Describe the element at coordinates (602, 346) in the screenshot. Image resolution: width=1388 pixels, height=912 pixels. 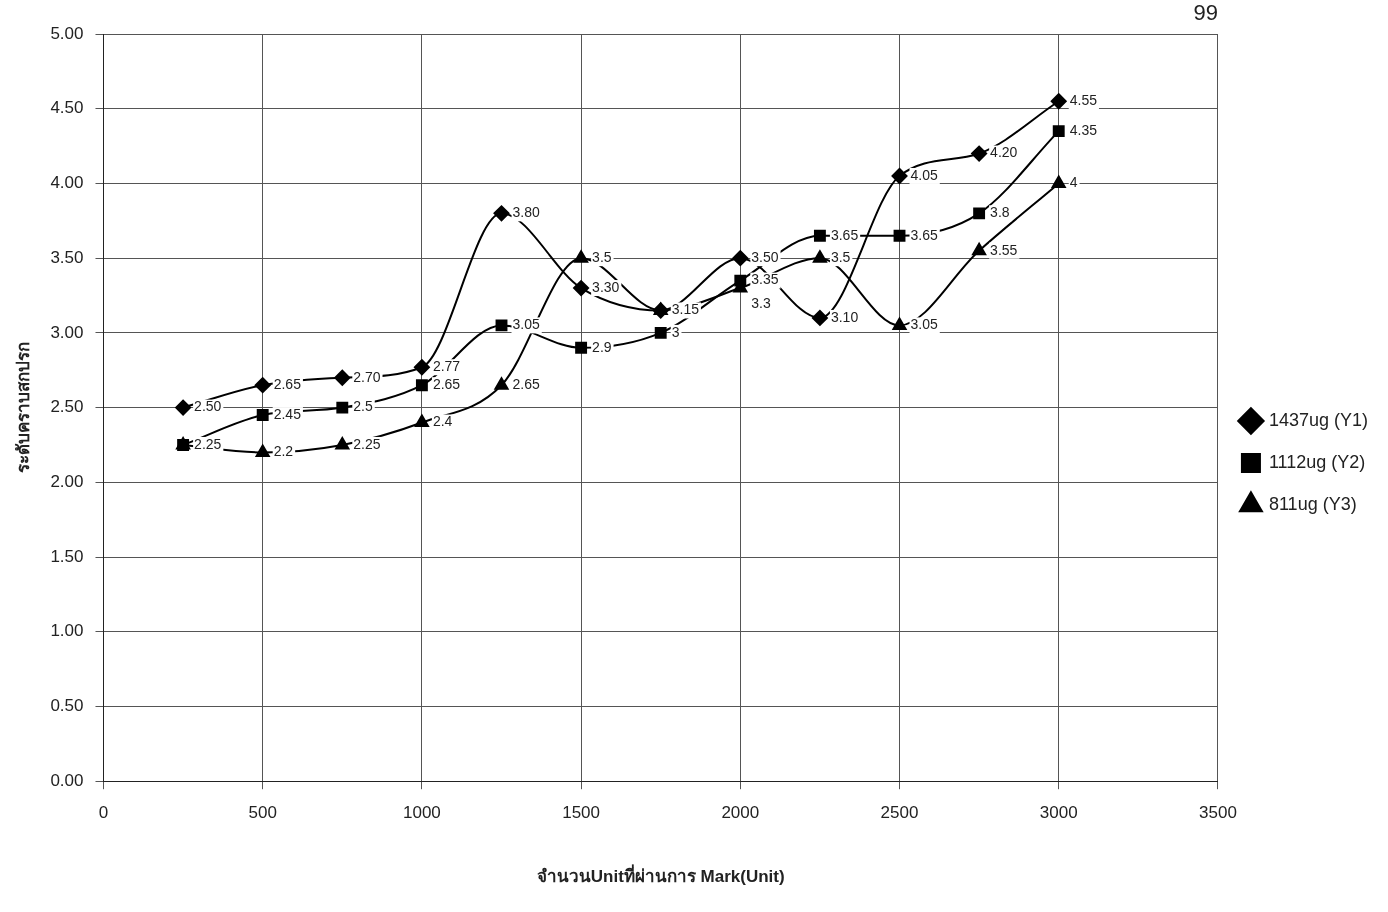
I see `data-label: 2.9` at that location.